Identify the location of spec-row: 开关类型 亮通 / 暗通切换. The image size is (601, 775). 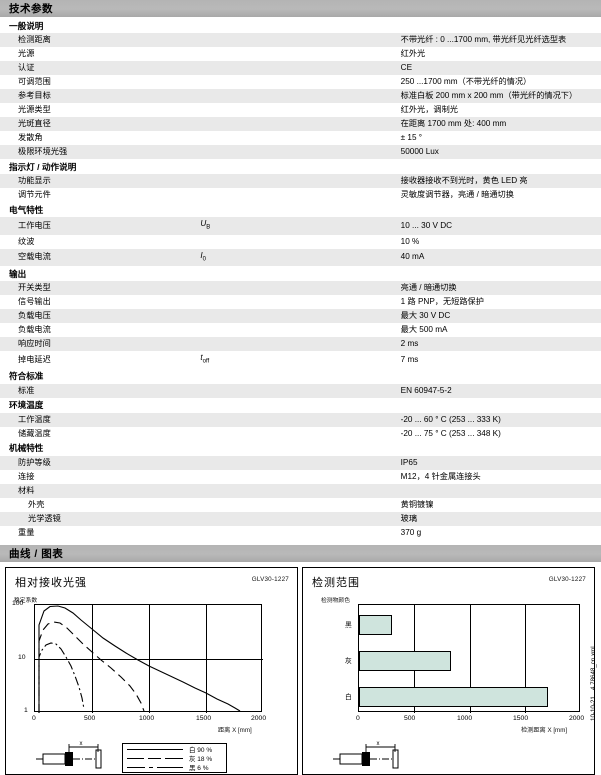
(300, 288).